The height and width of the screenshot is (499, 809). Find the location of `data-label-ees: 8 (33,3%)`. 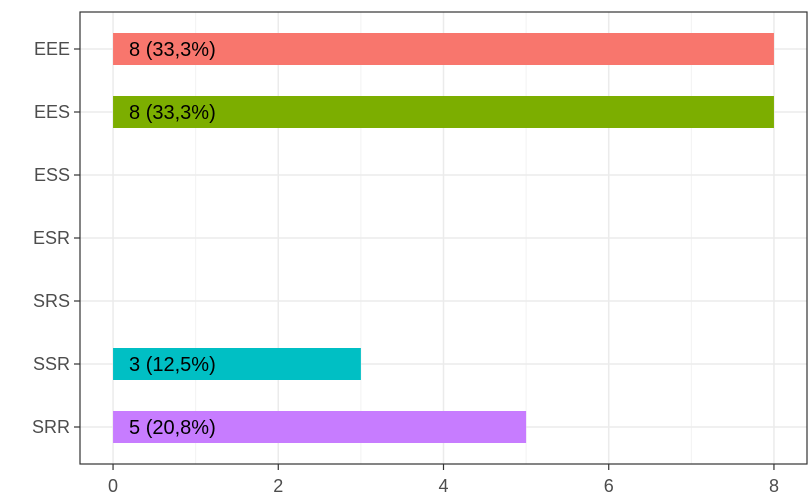

data-label-ees: 8 (33,3%) is located at coordinates (172, 113).